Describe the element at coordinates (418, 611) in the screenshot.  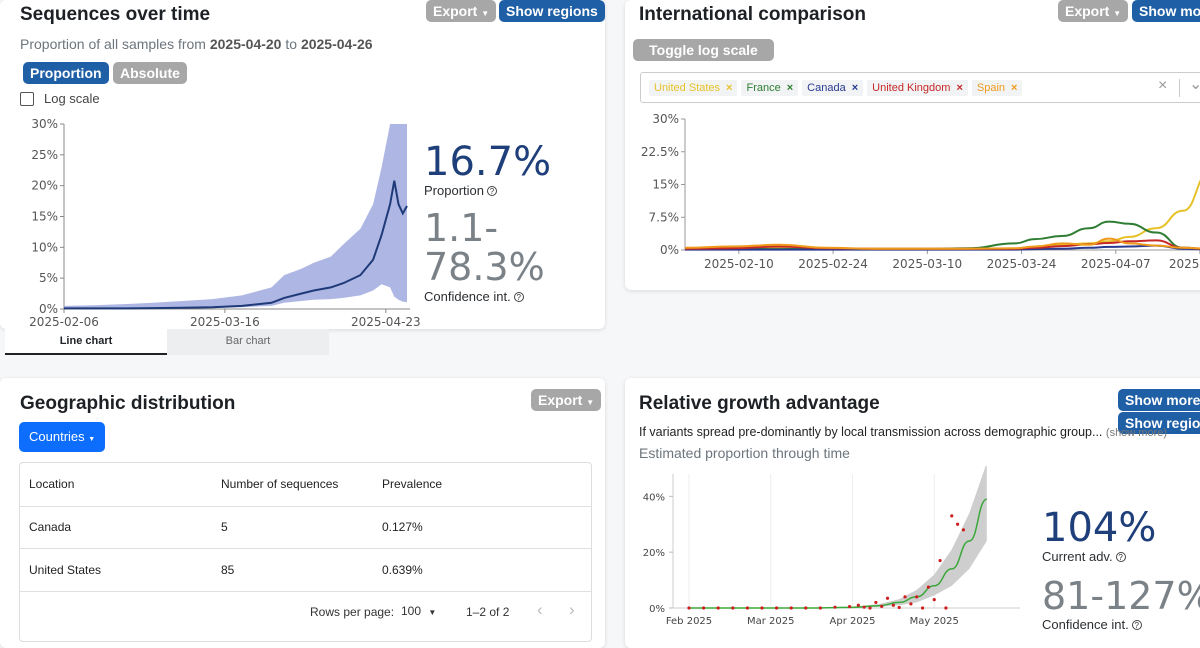
I see `rows-per-page-select: 100 ▼` at that location.